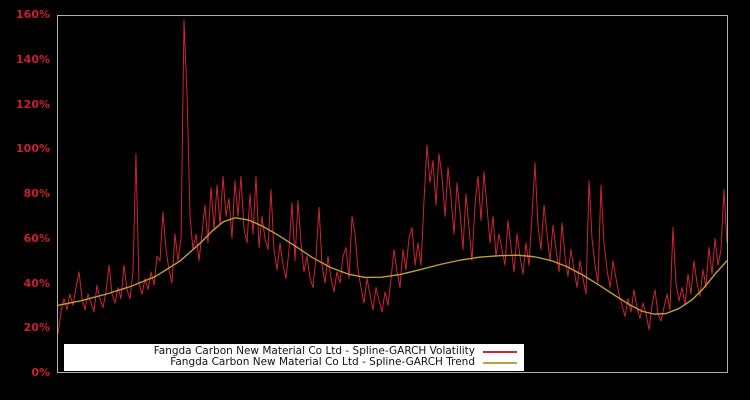 The width and height of the screenshot is (750, 400). Describe the element at coordinates (36, 283) in the screenshot. I see `y-axis-tick-label: 40%` at that location.